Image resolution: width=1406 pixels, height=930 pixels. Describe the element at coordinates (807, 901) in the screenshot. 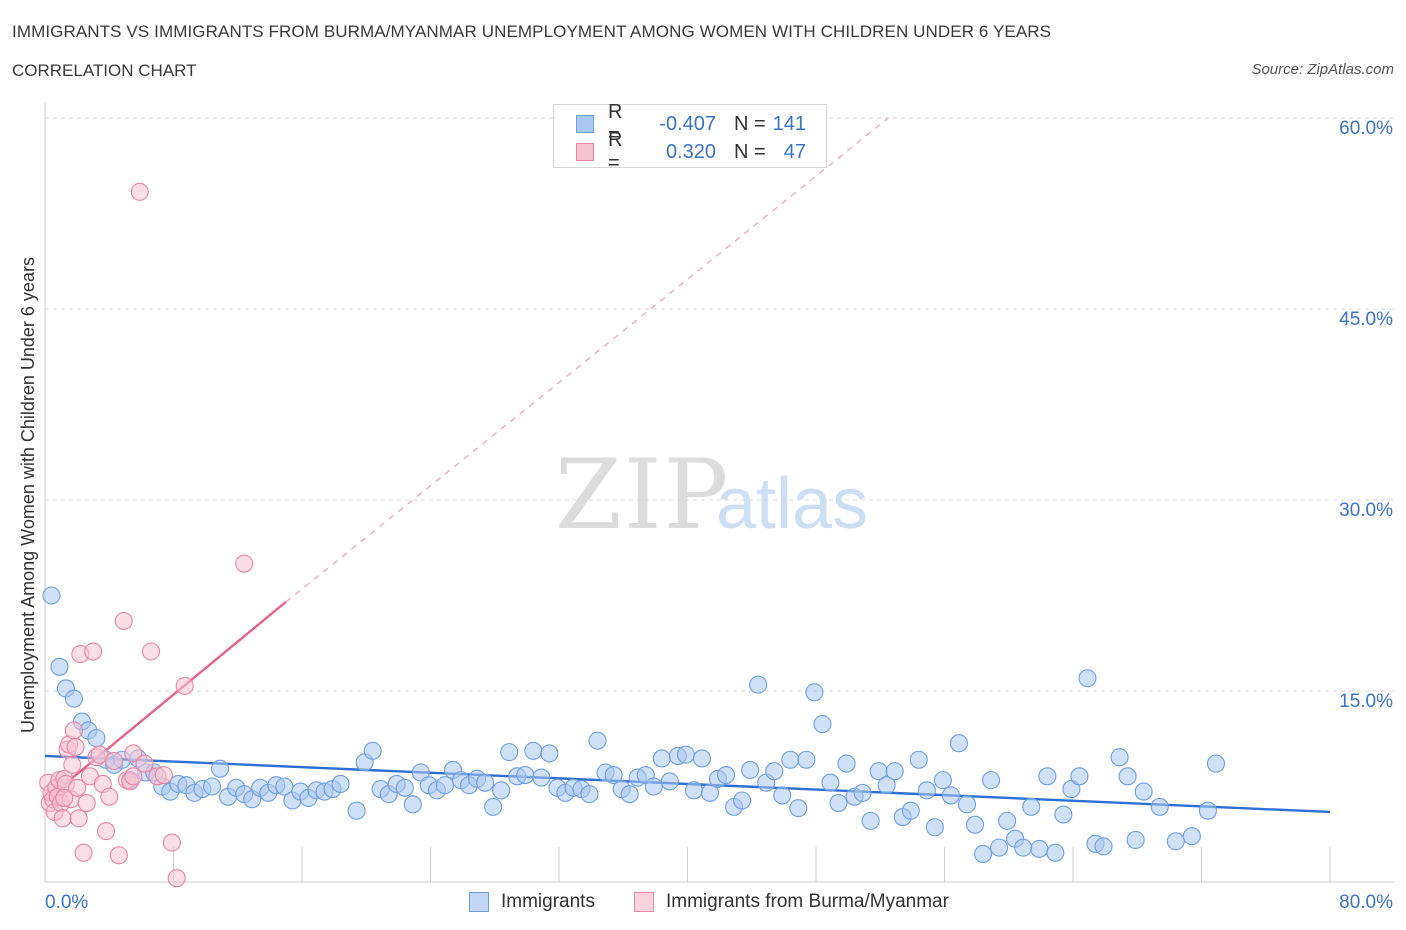

I see `legend-label-burma: Immigrants from Burma/Myanmar` at that location.